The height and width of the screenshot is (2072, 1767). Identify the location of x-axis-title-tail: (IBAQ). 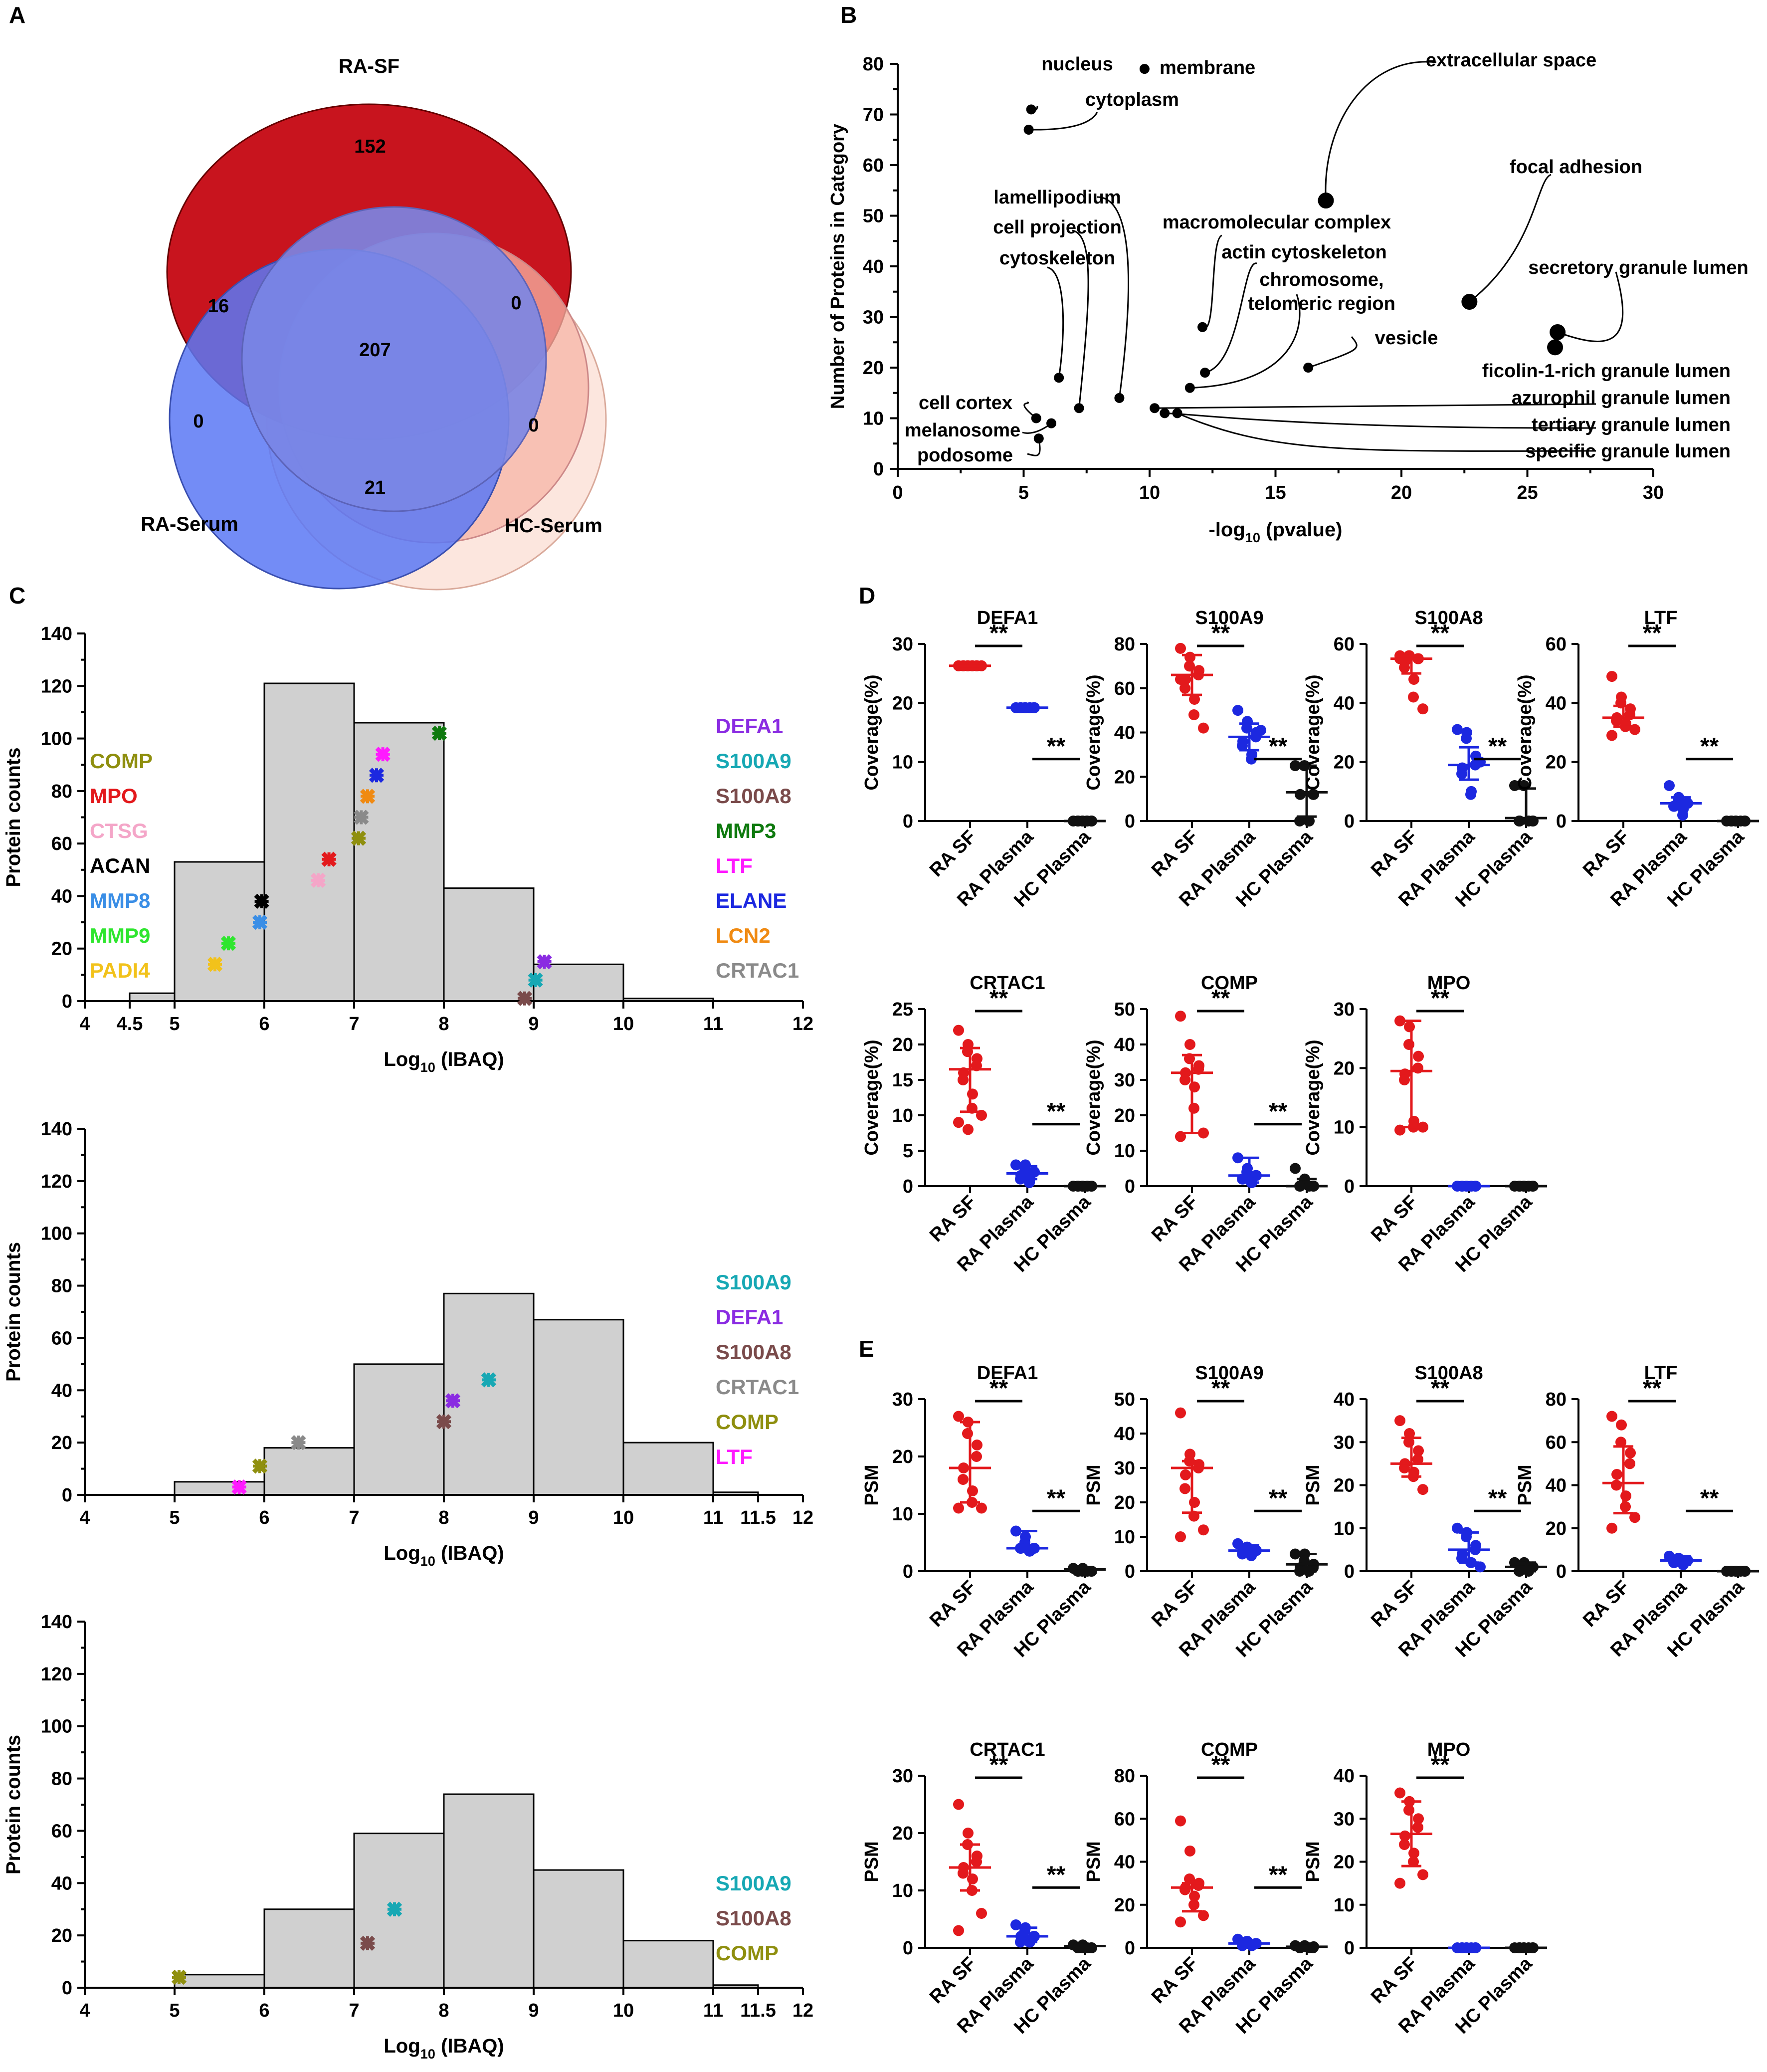
(470, 2046).